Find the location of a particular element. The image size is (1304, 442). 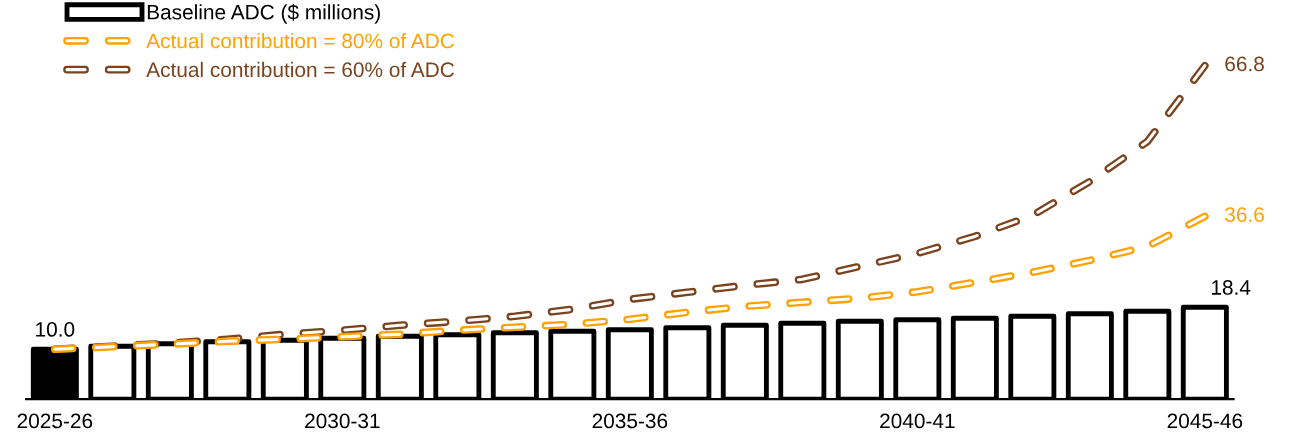

legend-label: Actual contribution = 60% of ADC is located at coordinates (300, 69).